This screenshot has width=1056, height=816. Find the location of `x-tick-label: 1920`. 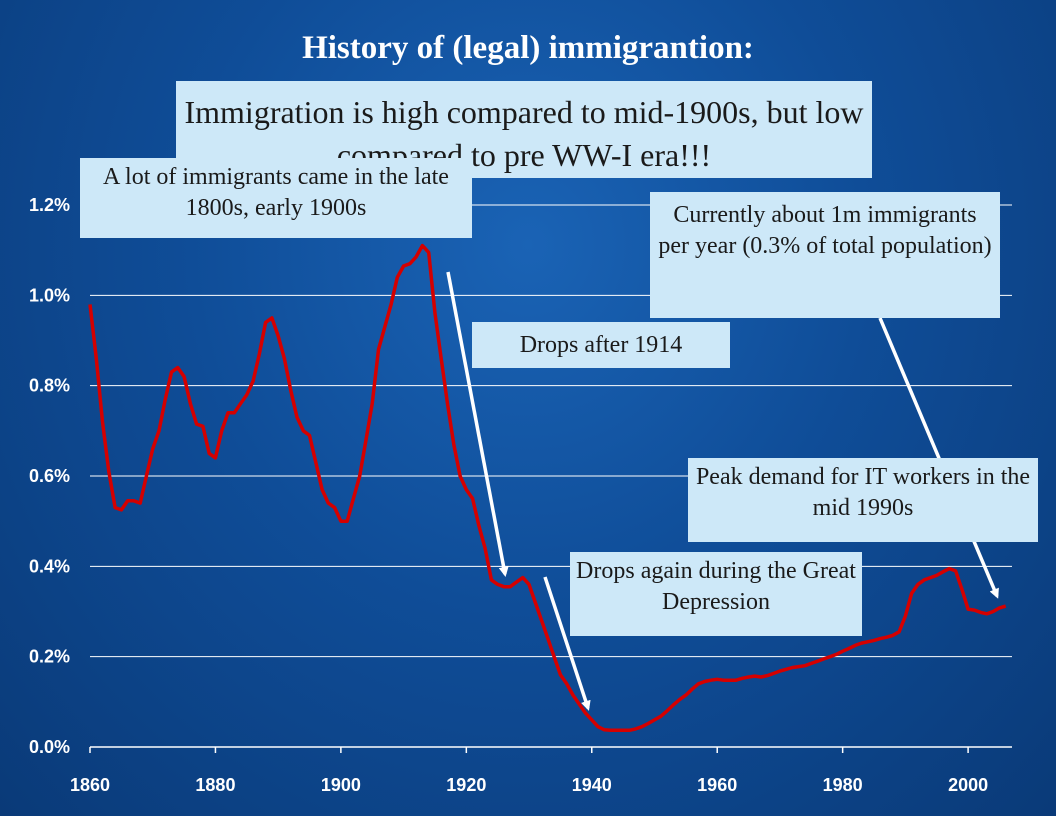

x-tick-label: 1920 is located at coordinates (466, 785).